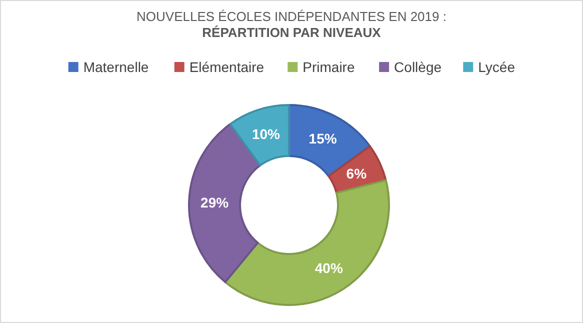 The height and width of the screenshot is (323, 583). Describe the element at coordinates (323, 138) in the screenshot. I see `data-label: 15%` at that location.